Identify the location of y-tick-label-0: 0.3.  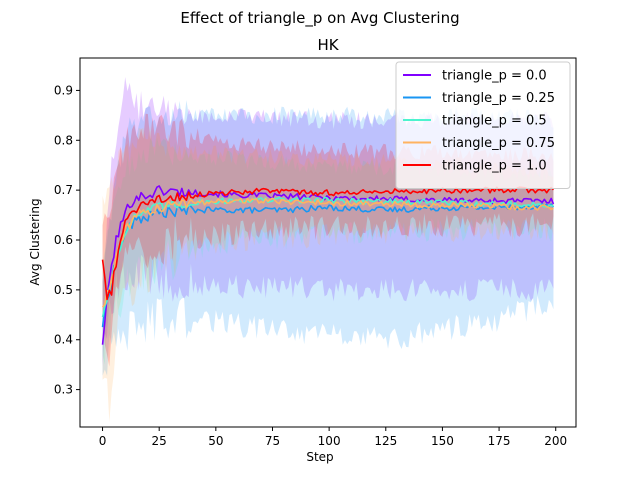
(63, 390).